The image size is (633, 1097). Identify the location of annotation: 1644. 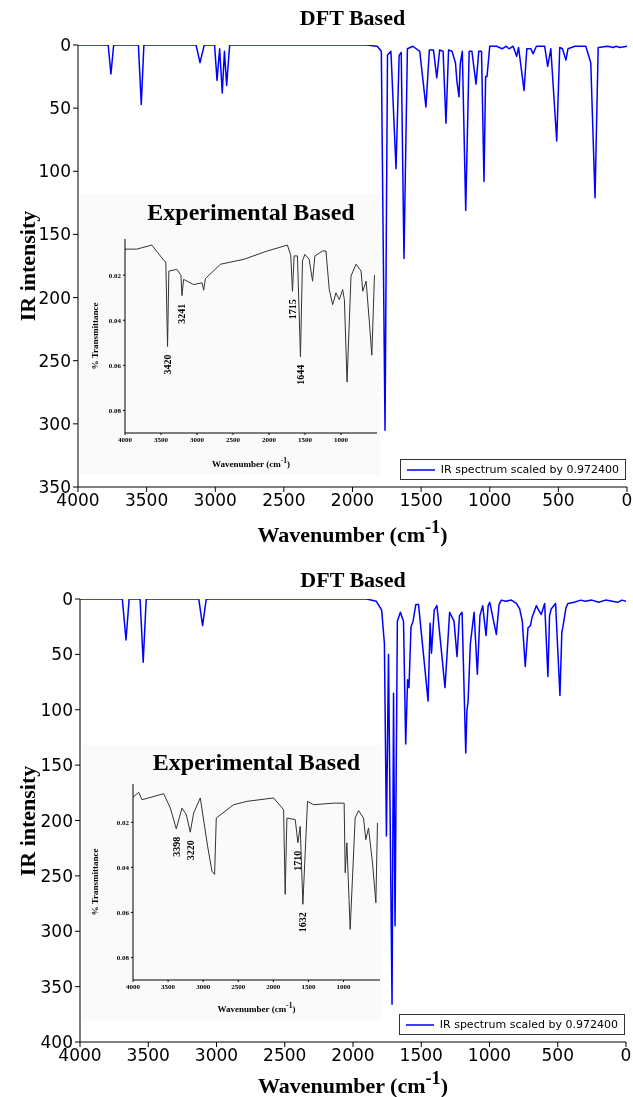
(300, 374).